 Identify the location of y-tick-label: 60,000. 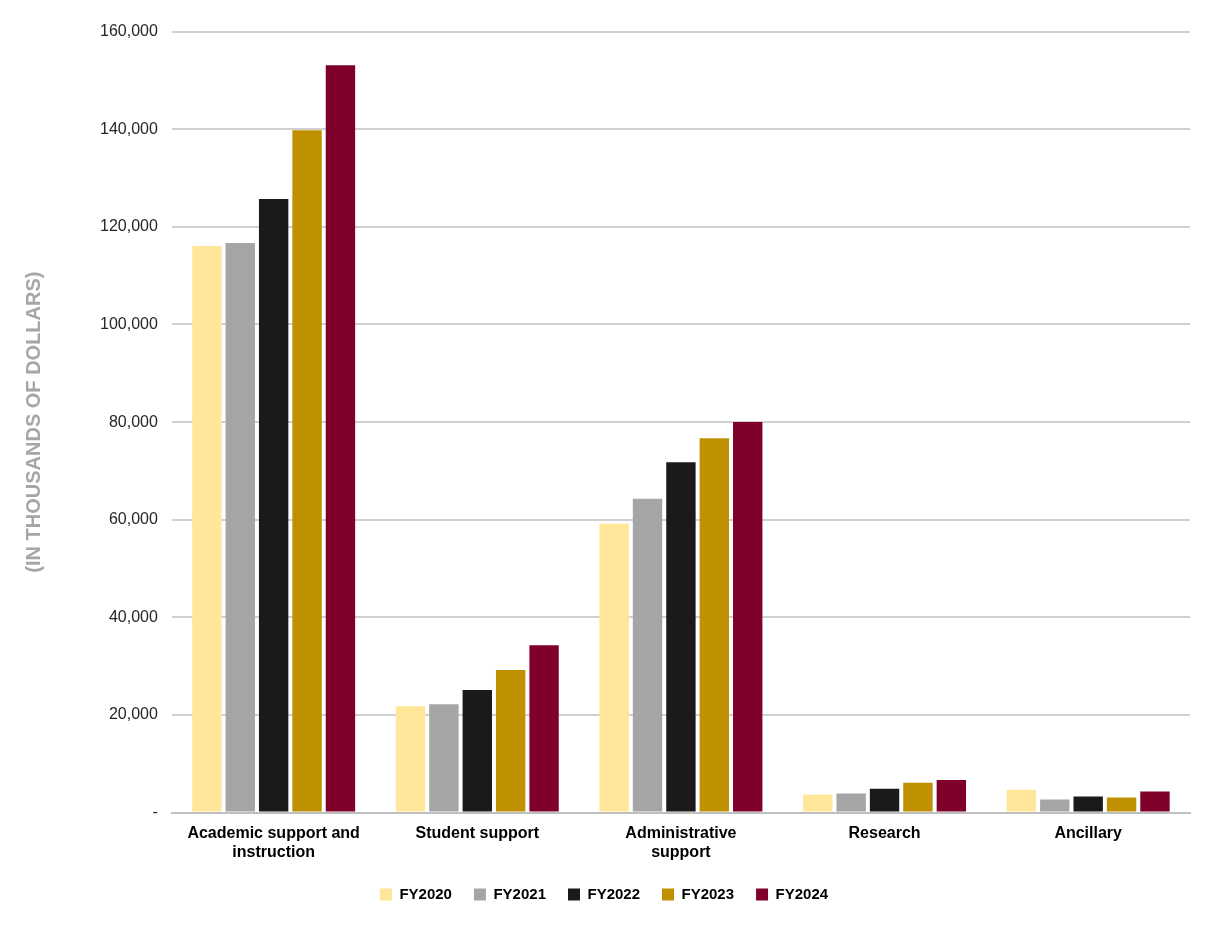
(133, 519).